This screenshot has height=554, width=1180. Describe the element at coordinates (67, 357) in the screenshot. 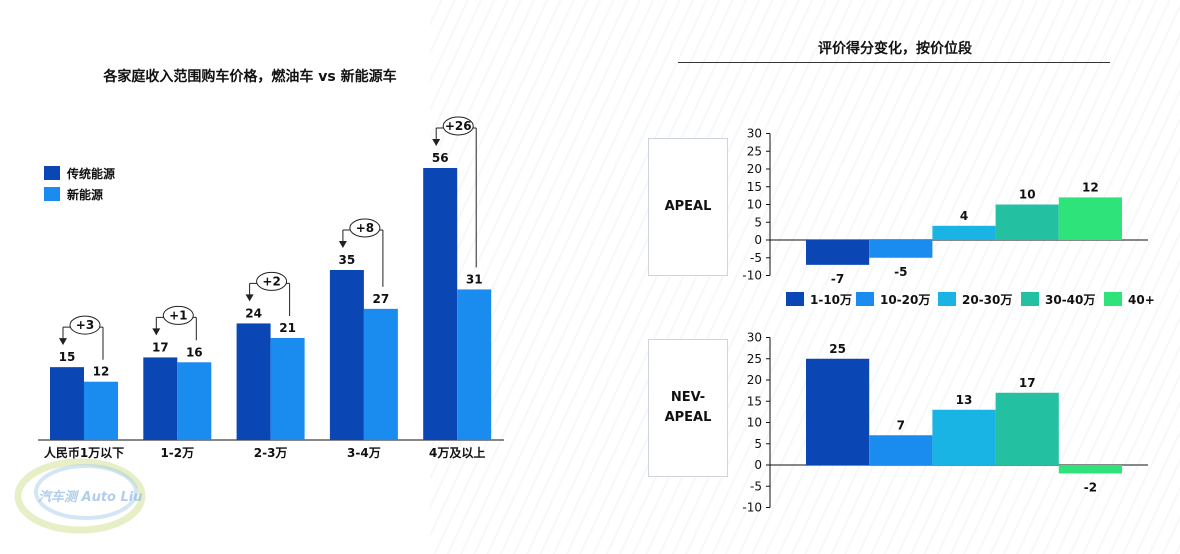

I see `label-traditional-0: 15` at that location.